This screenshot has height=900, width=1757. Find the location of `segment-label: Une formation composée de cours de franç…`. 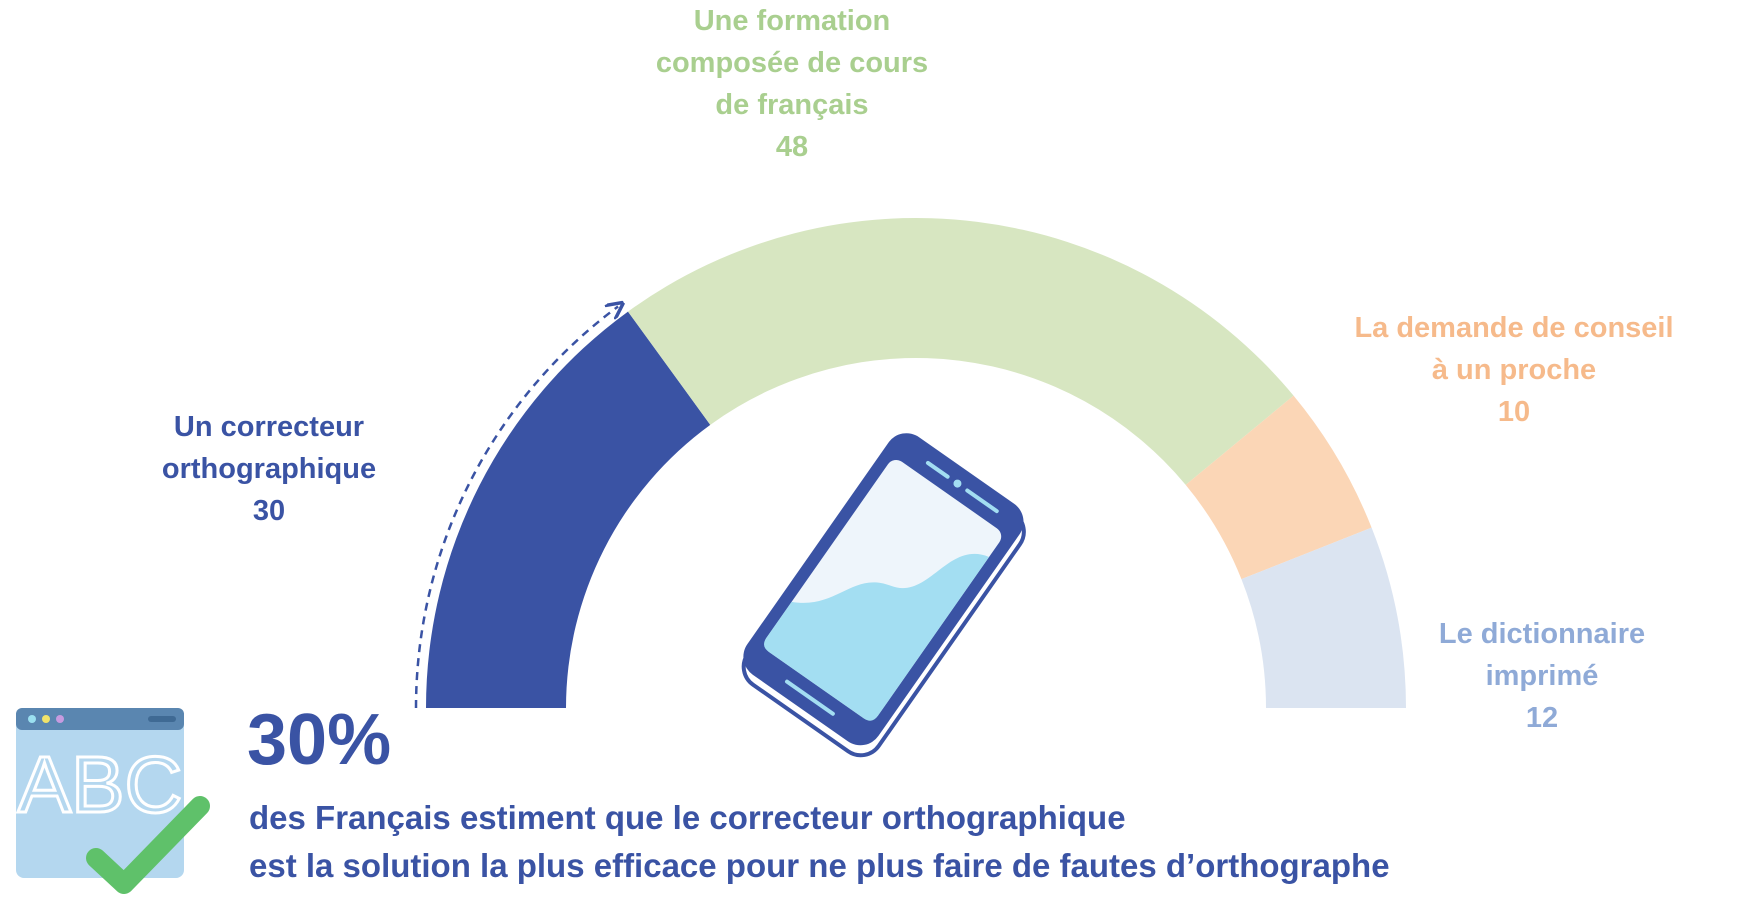

segment-label: Une formation composée de cours de franç… is located at coordinates (792, 84).